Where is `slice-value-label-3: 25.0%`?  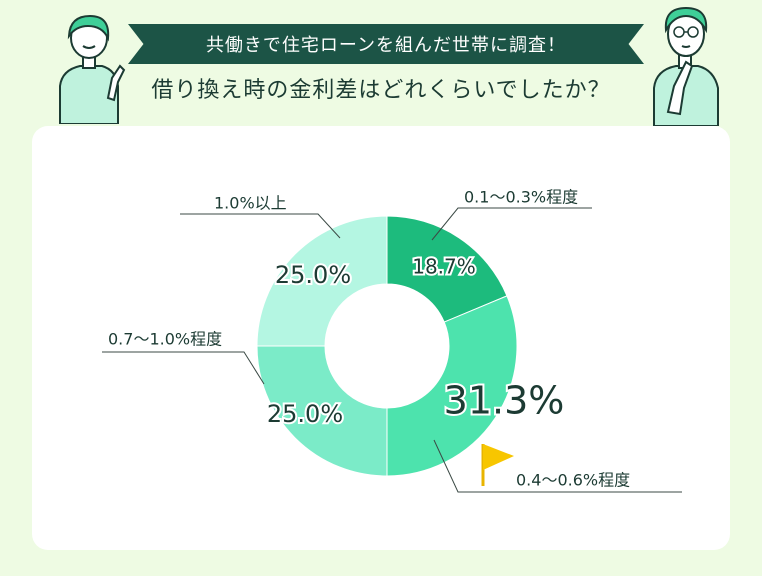
slice-value-label-3: 25.0% is located at coordinates (305, 414).